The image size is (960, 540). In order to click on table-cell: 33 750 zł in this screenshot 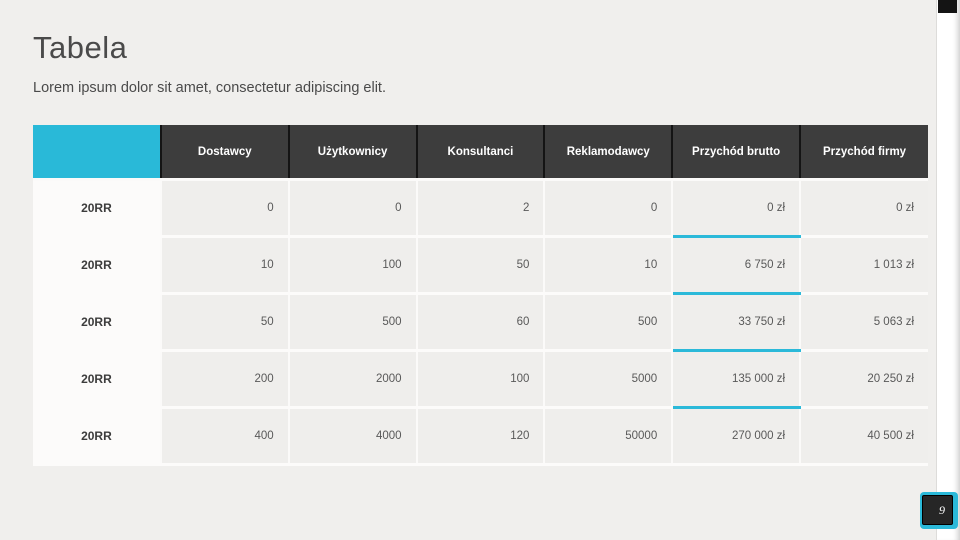, I will do `click(737, 322)`.